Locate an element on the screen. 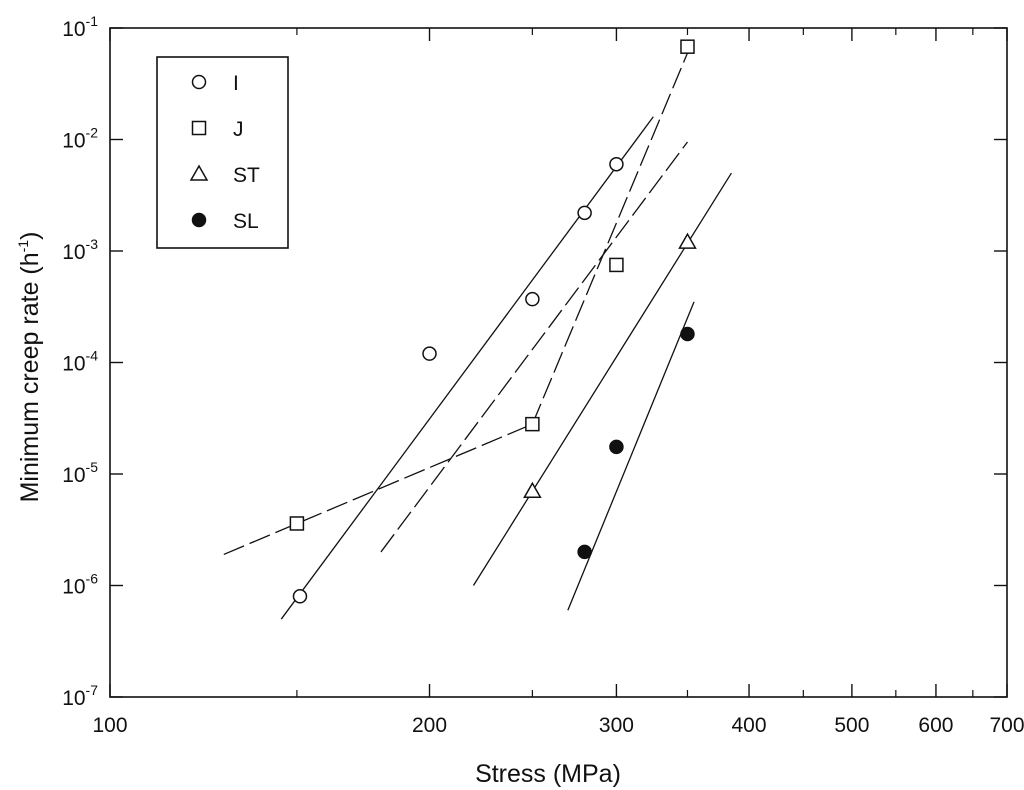  fit-line-j is located at coordinates (611, 235).